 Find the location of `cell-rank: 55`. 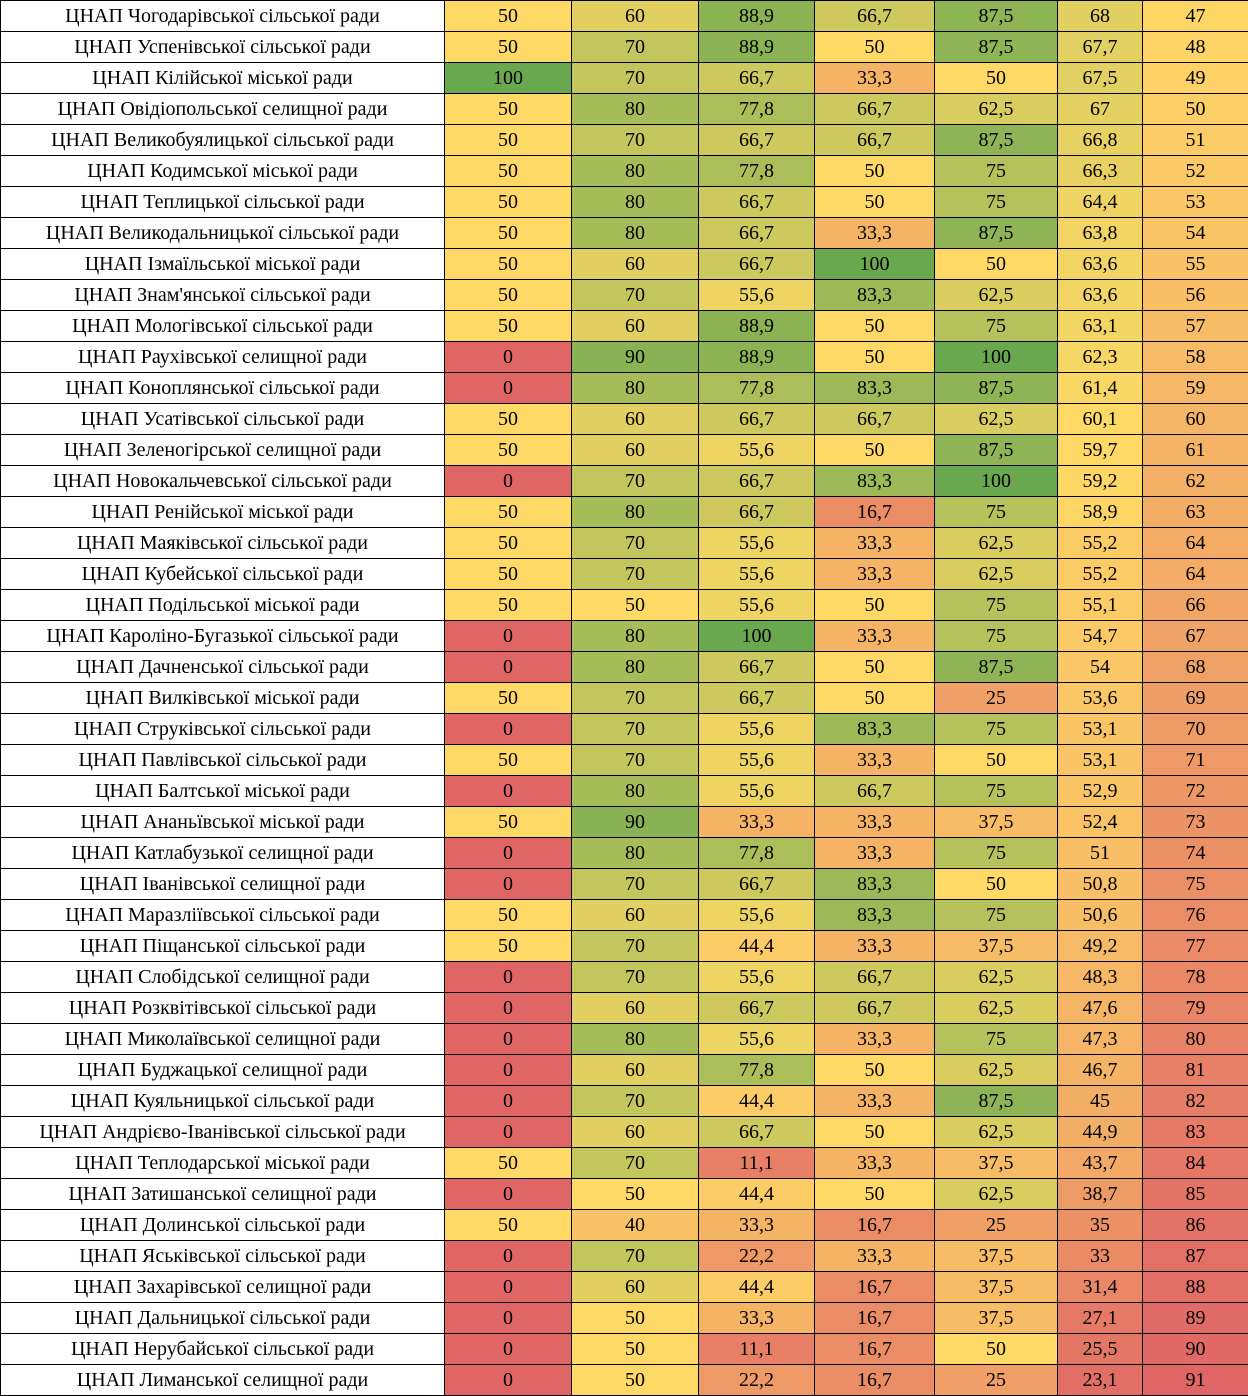

cell-rank: 55 is located at coordinates (1195, 264).